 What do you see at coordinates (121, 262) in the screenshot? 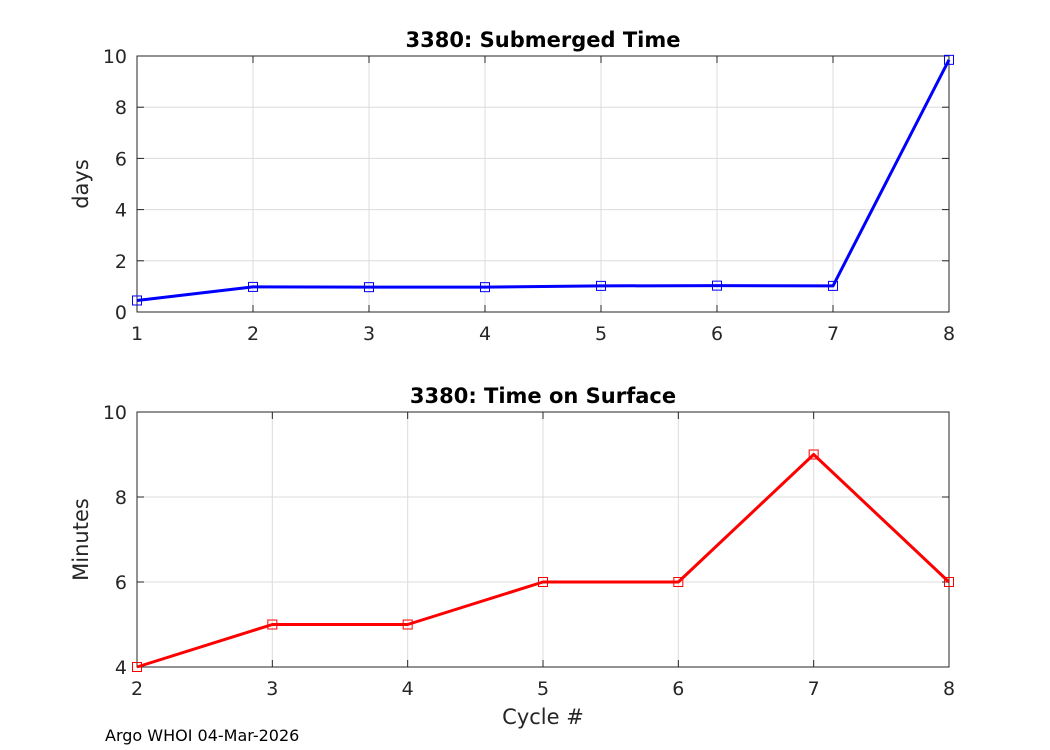
I see `y-tick-label: 2` at bounding box center [121, 262].